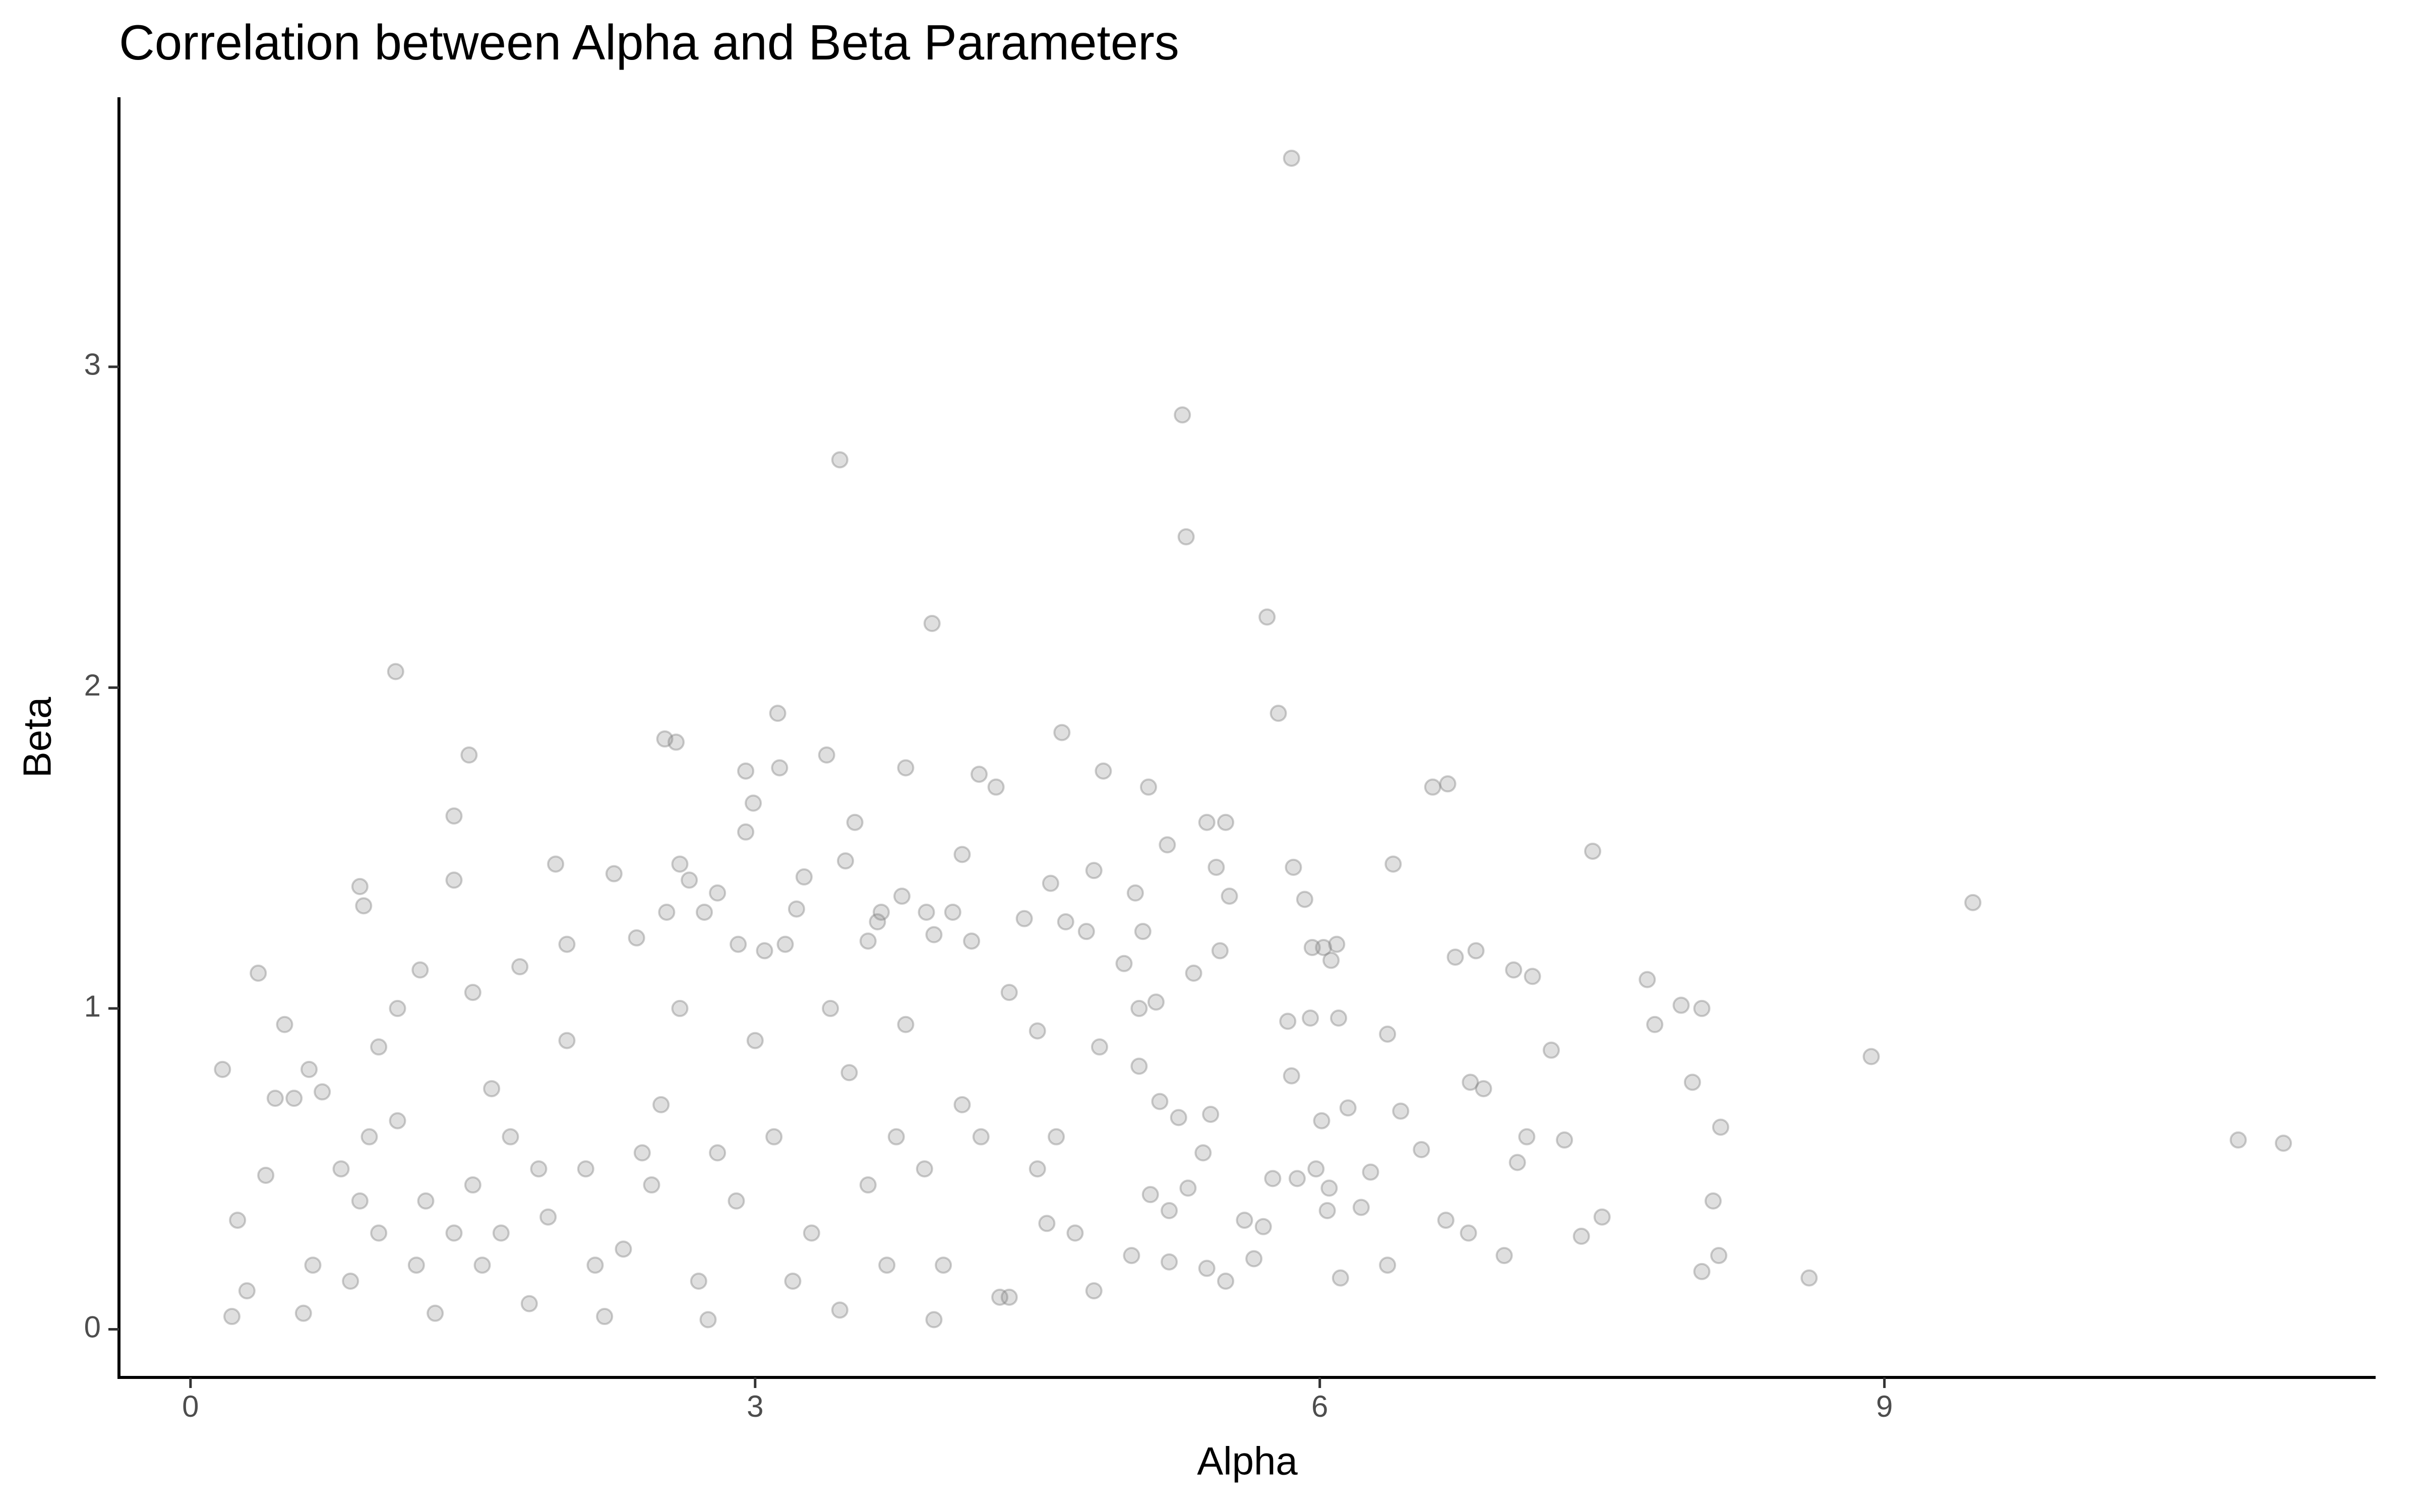  What do you see at coordinates (92, 365) in the screenshot?
I see `y-tick-label: 3` at bounding box center [92, 365].